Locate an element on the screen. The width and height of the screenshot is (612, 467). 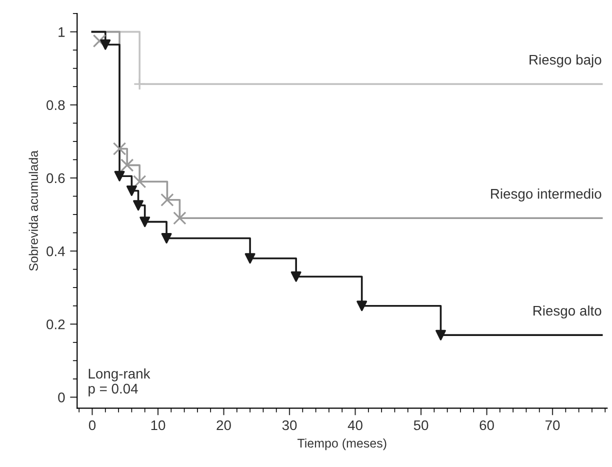
x-tick-label: 10 is located at coordinates (158, 425).